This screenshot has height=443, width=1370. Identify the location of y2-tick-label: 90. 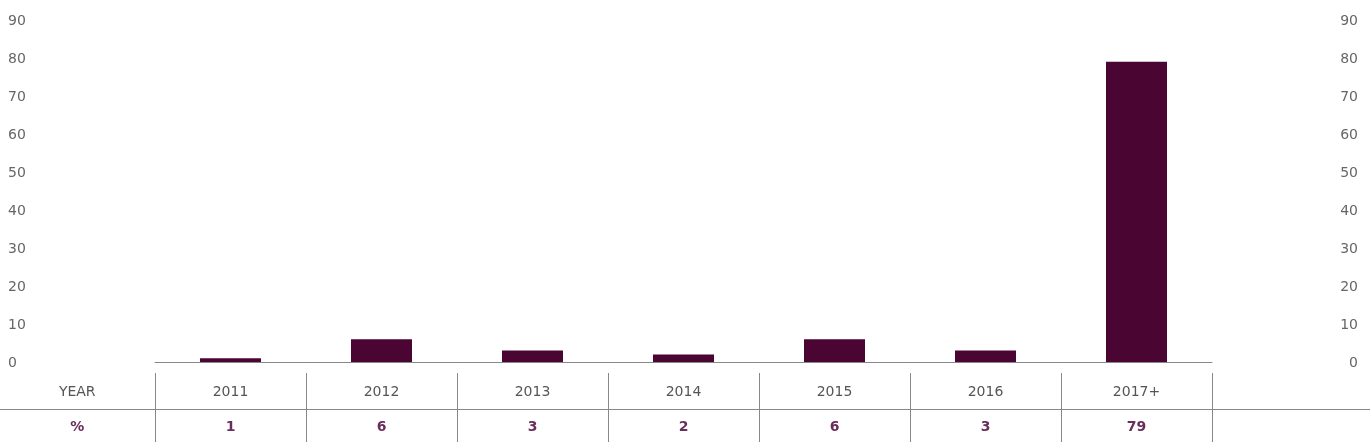
(1349, 20).